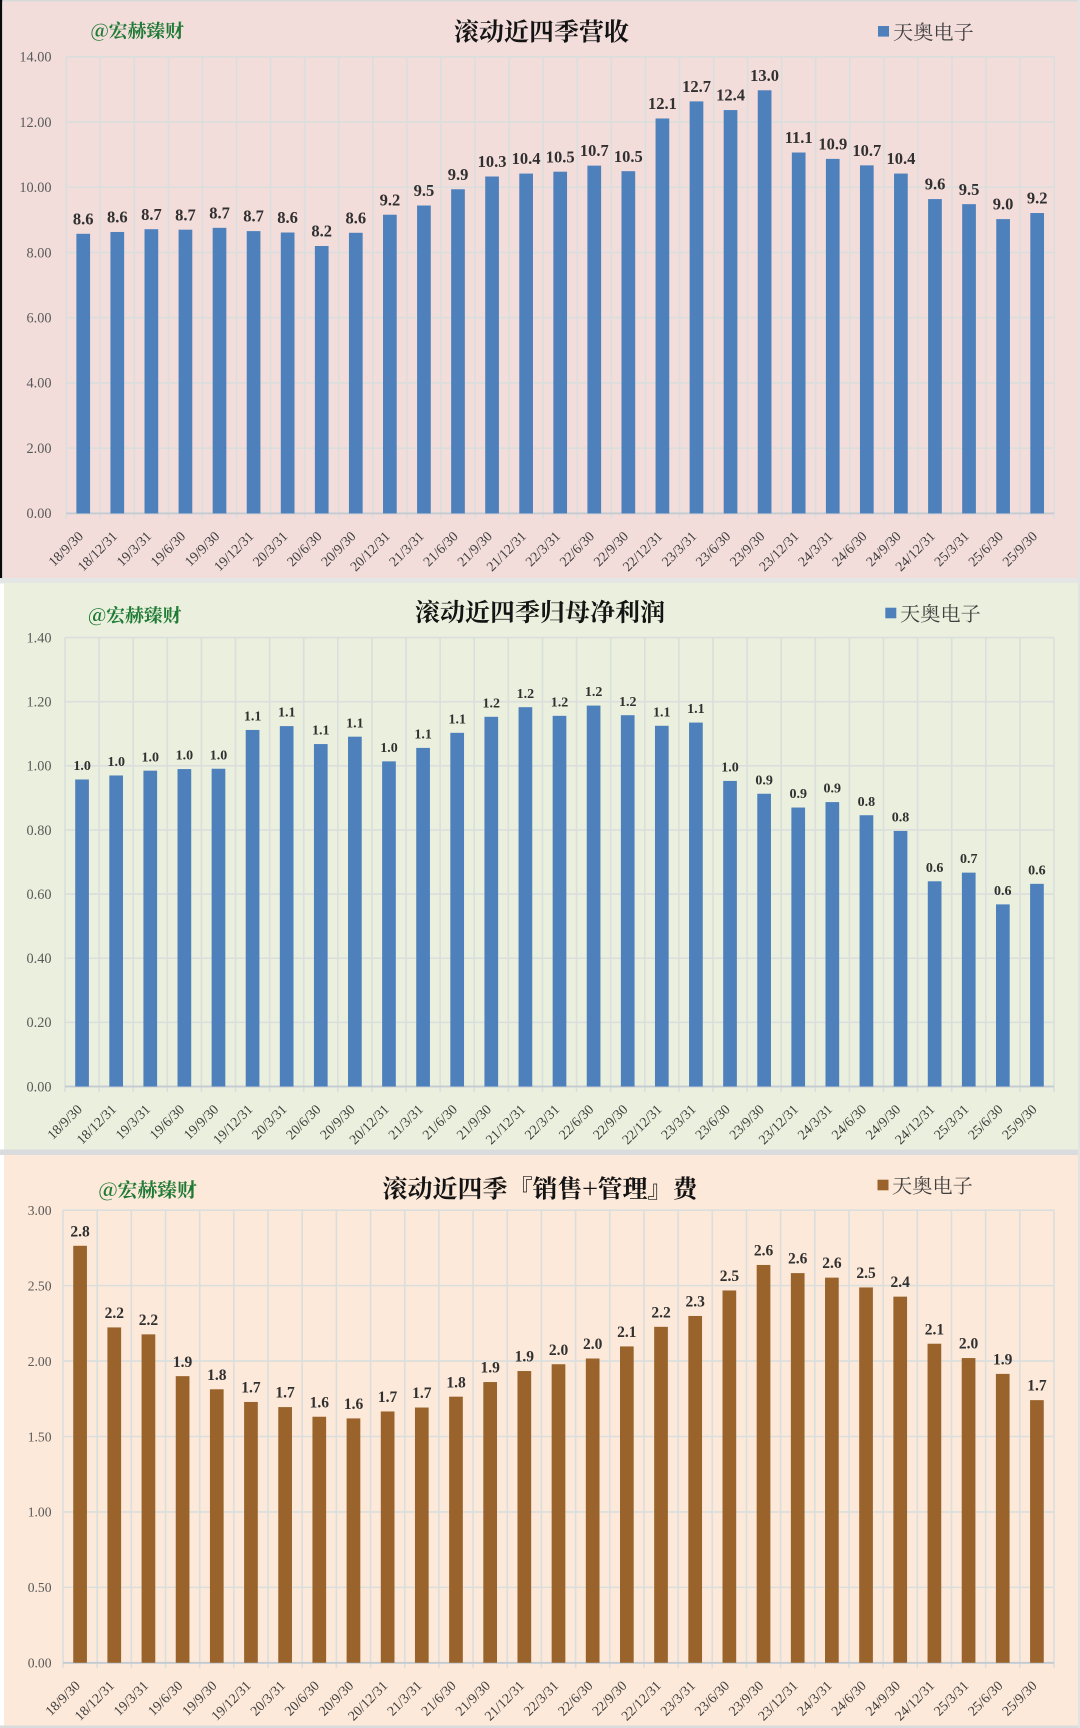 The height and width of the screenshot is (1728, 1080). What do you see at coordinates (40, 1587) in the screenshot?
I see `svg-text: 0.50` at bounding box center [40, 1587].